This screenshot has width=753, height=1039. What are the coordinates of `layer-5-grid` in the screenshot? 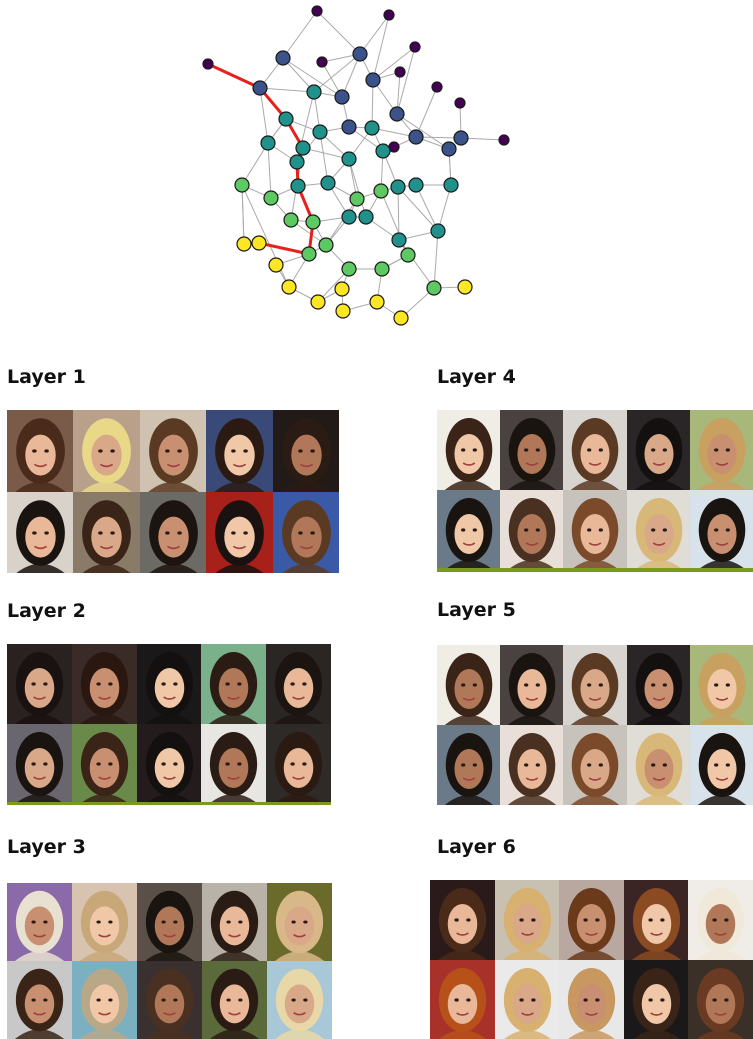 It's located at (595, 725).